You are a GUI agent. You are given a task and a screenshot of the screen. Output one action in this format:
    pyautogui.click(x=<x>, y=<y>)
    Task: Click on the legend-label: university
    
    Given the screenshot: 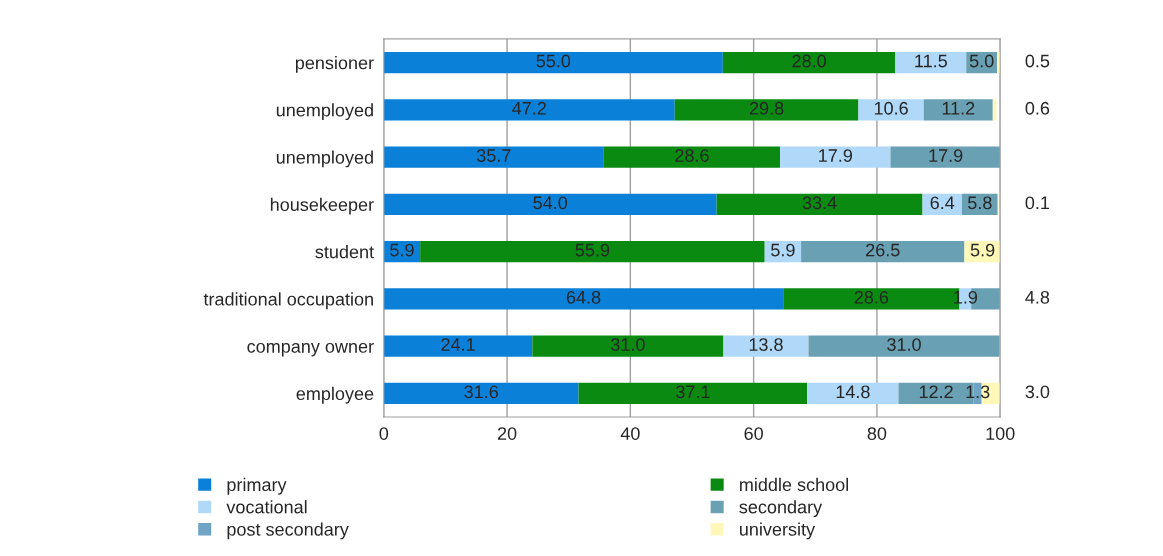 What is the action you would take?
    pyautogui.click(x=777, y=531)
    